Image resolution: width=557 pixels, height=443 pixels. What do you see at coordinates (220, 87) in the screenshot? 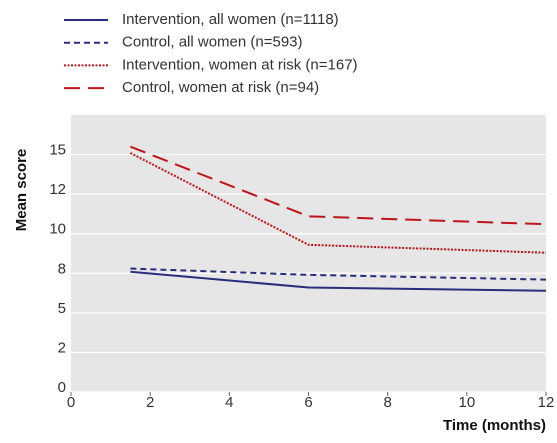
I see `legend-label: Control, women at risk (n=94)` at bounding box center [220, 87].